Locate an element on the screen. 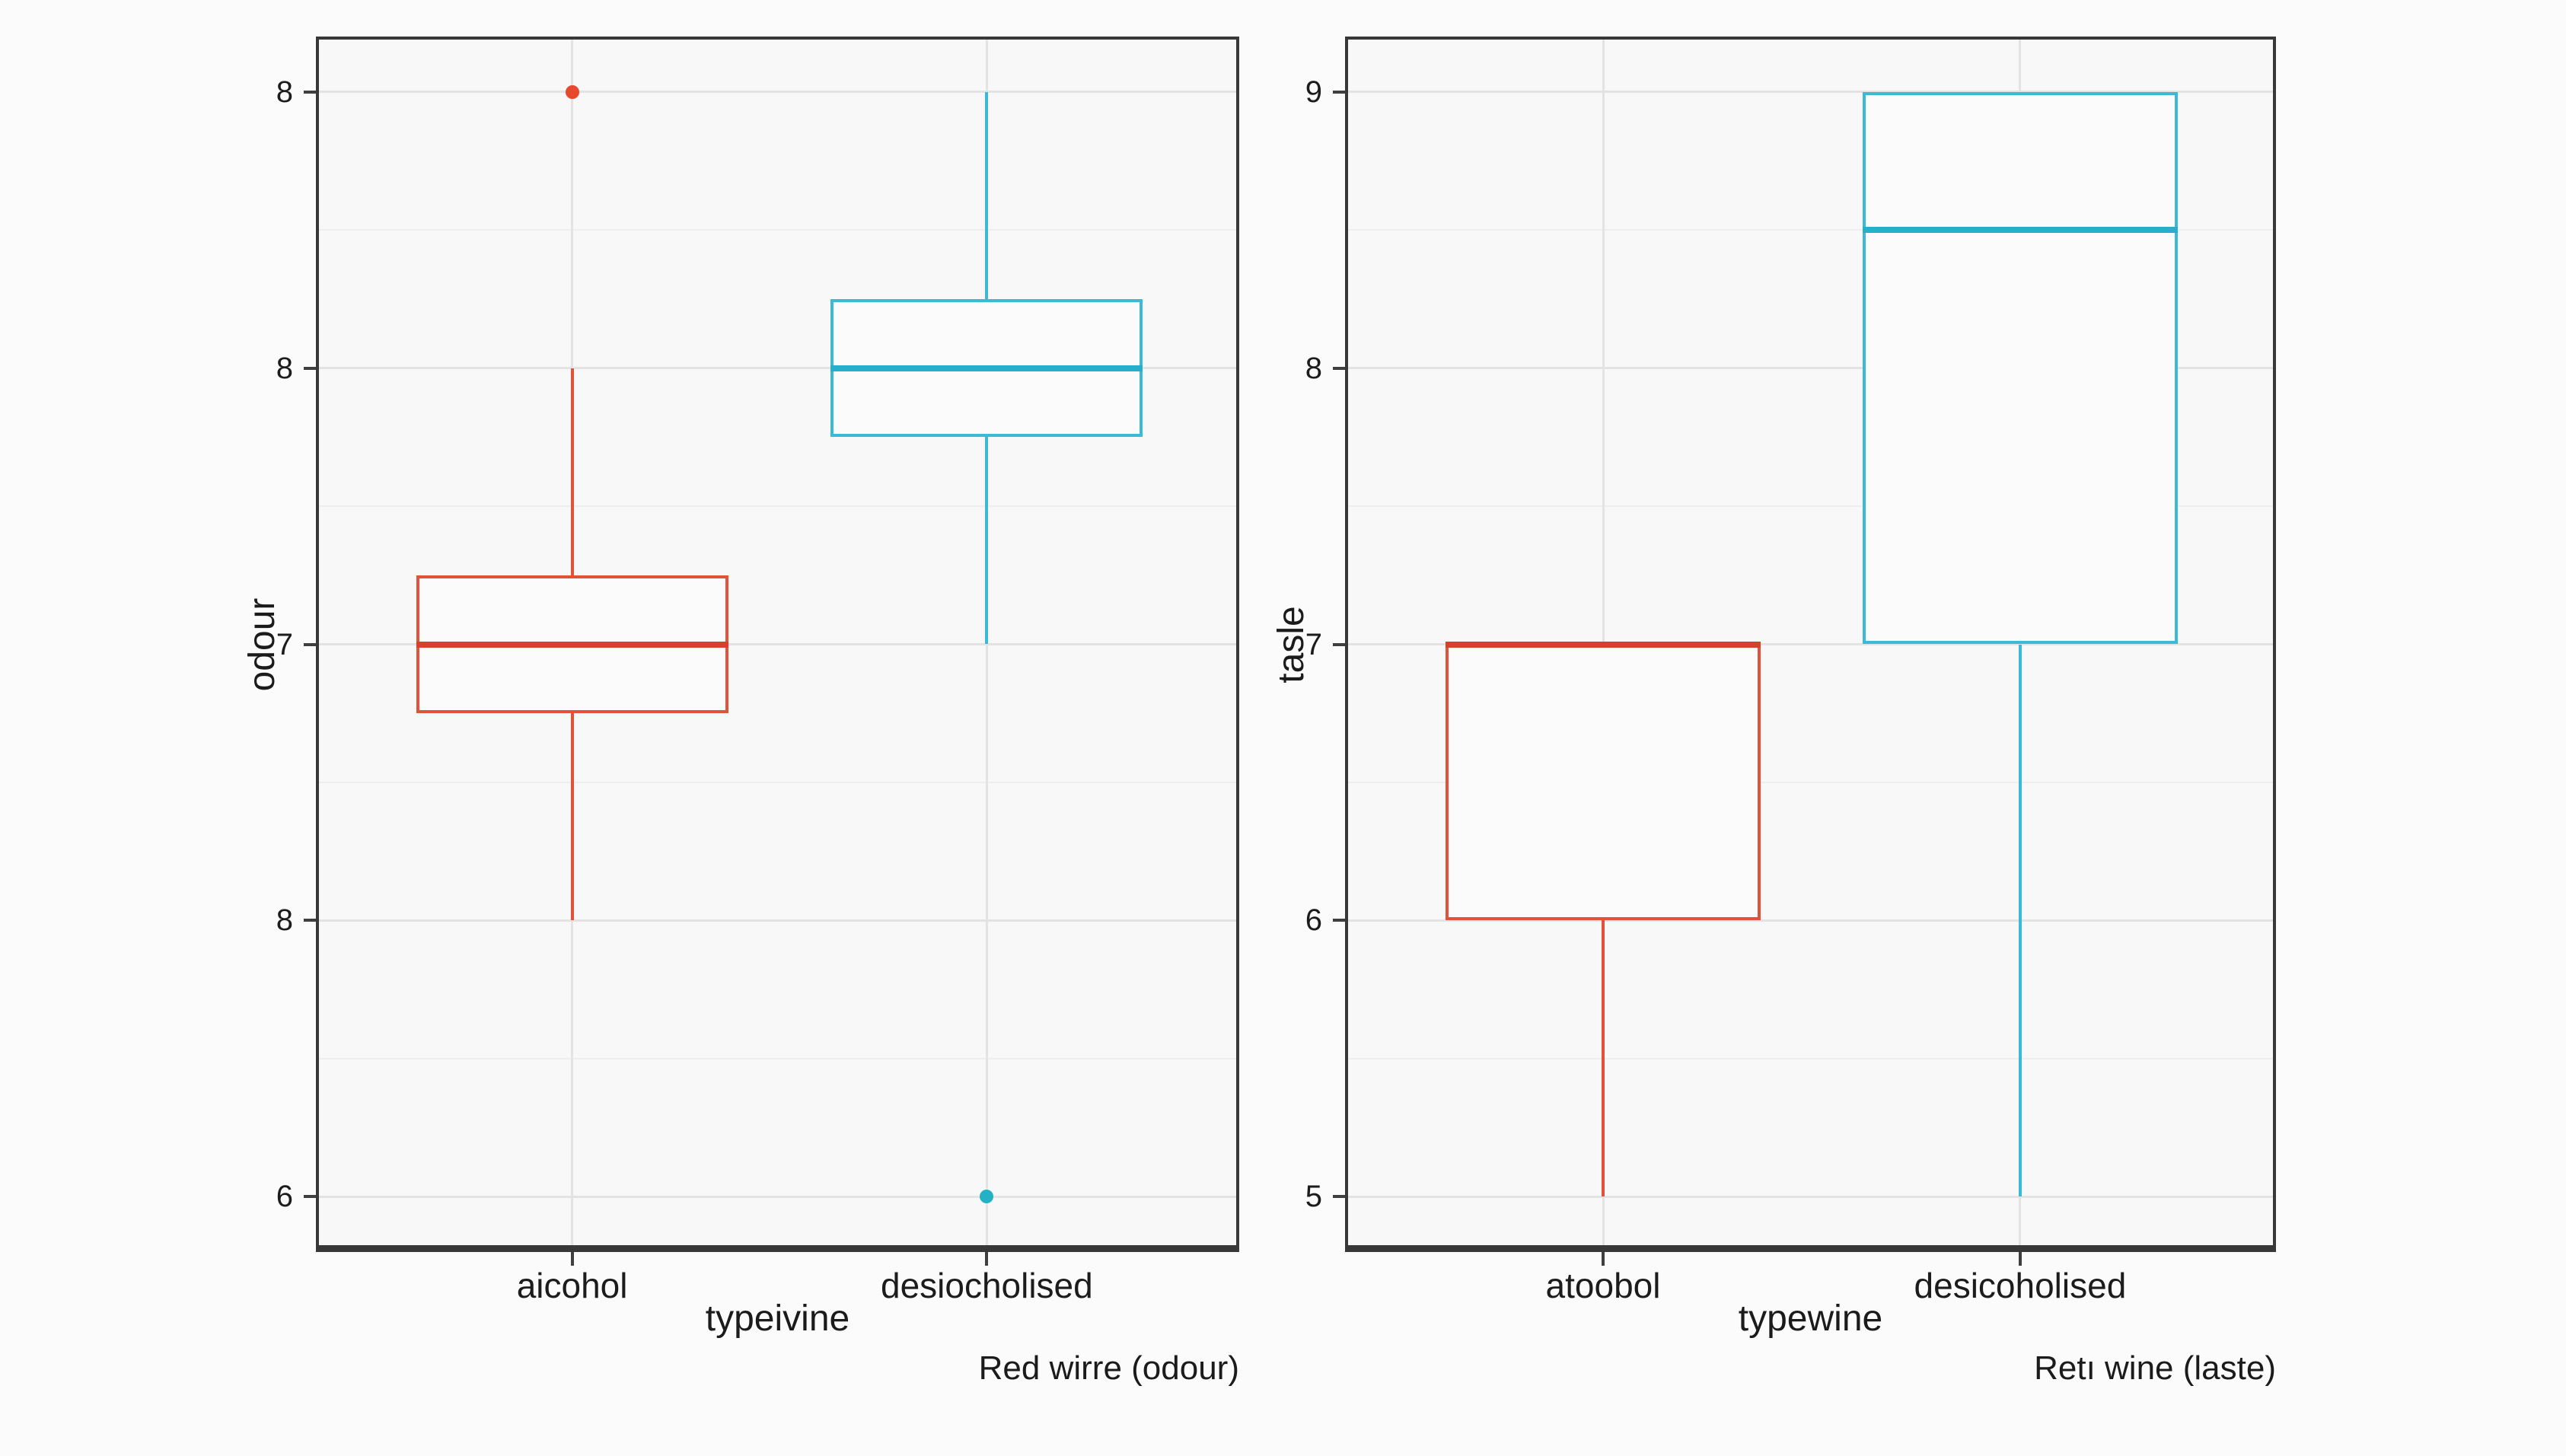 Image resolution: width=2566 pixels, height=1456 pixels. x-axis-title: typeivine is located at coordinates (777, 1318).